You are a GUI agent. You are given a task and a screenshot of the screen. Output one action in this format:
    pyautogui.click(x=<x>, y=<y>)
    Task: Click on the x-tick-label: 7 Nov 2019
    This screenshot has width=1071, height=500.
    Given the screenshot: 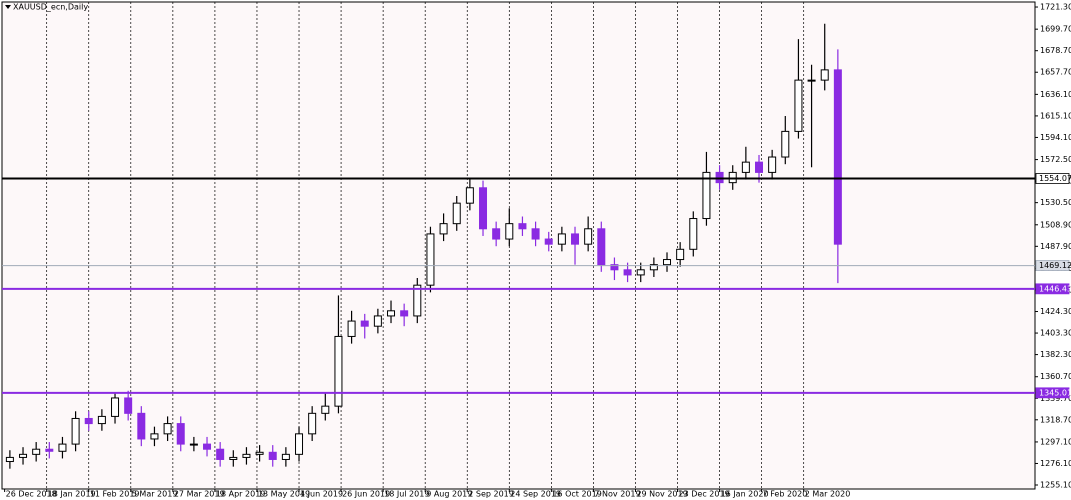 What is the action you would take?
    pyautogui.click(x=617, y=494)
    